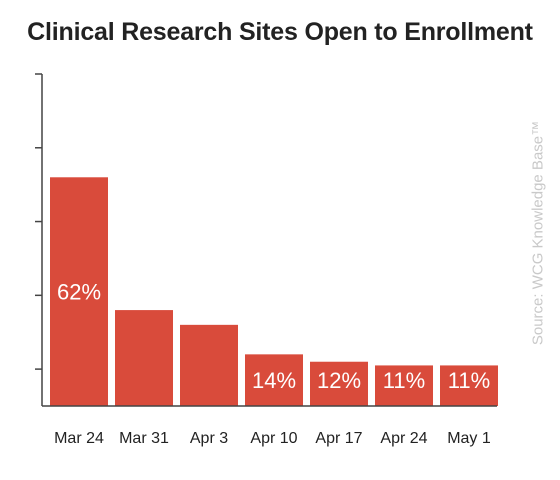  I want to click on source-note: Source: WCG Knowledge Base™, so click(538, 233).